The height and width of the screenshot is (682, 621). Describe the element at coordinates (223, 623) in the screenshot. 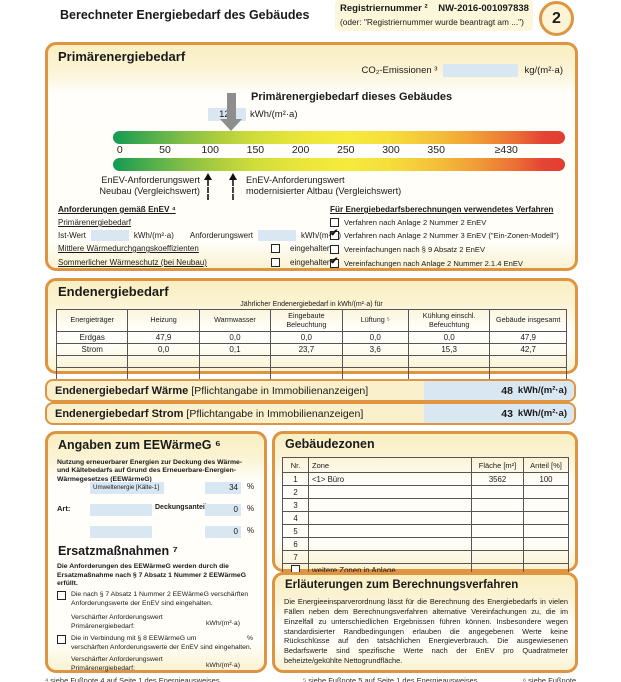

I see `stricter-requirement-unit-1: kWh/(m²·a)` at that location.